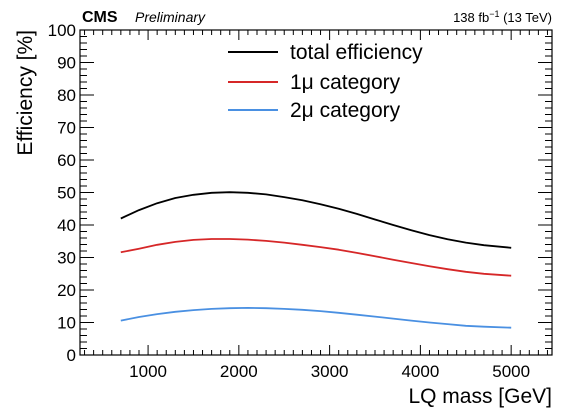 This screenshot has width=580, height=416. What do you see at coordinates (62, 30) in the screenshot?
I see `y-tick-label: 100` at bounding box center [62, 30].